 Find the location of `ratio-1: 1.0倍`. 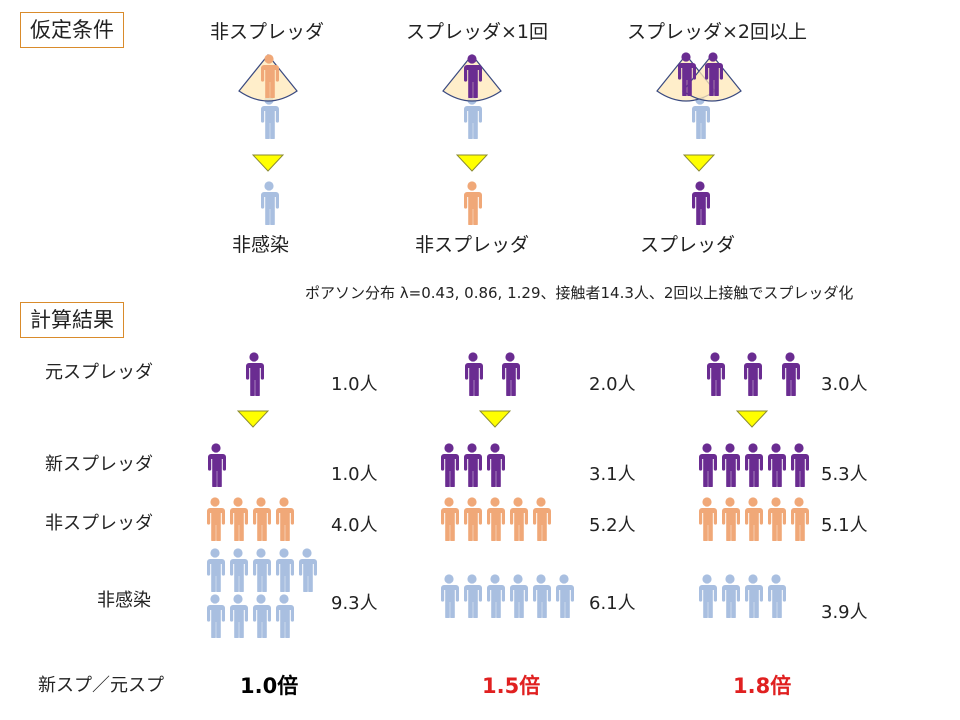

ratio-1: 1.0倍 is located at coordinates (269, 686).